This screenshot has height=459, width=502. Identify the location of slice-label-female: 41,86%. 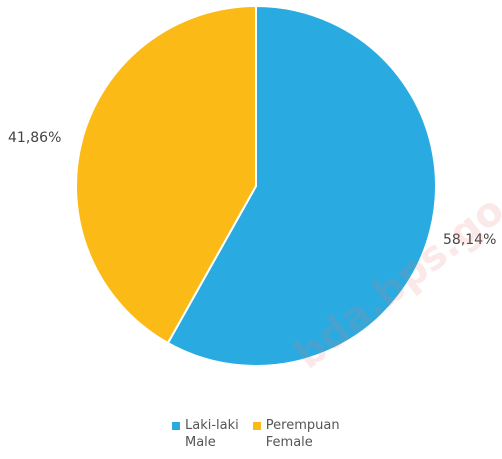
(34, 138).